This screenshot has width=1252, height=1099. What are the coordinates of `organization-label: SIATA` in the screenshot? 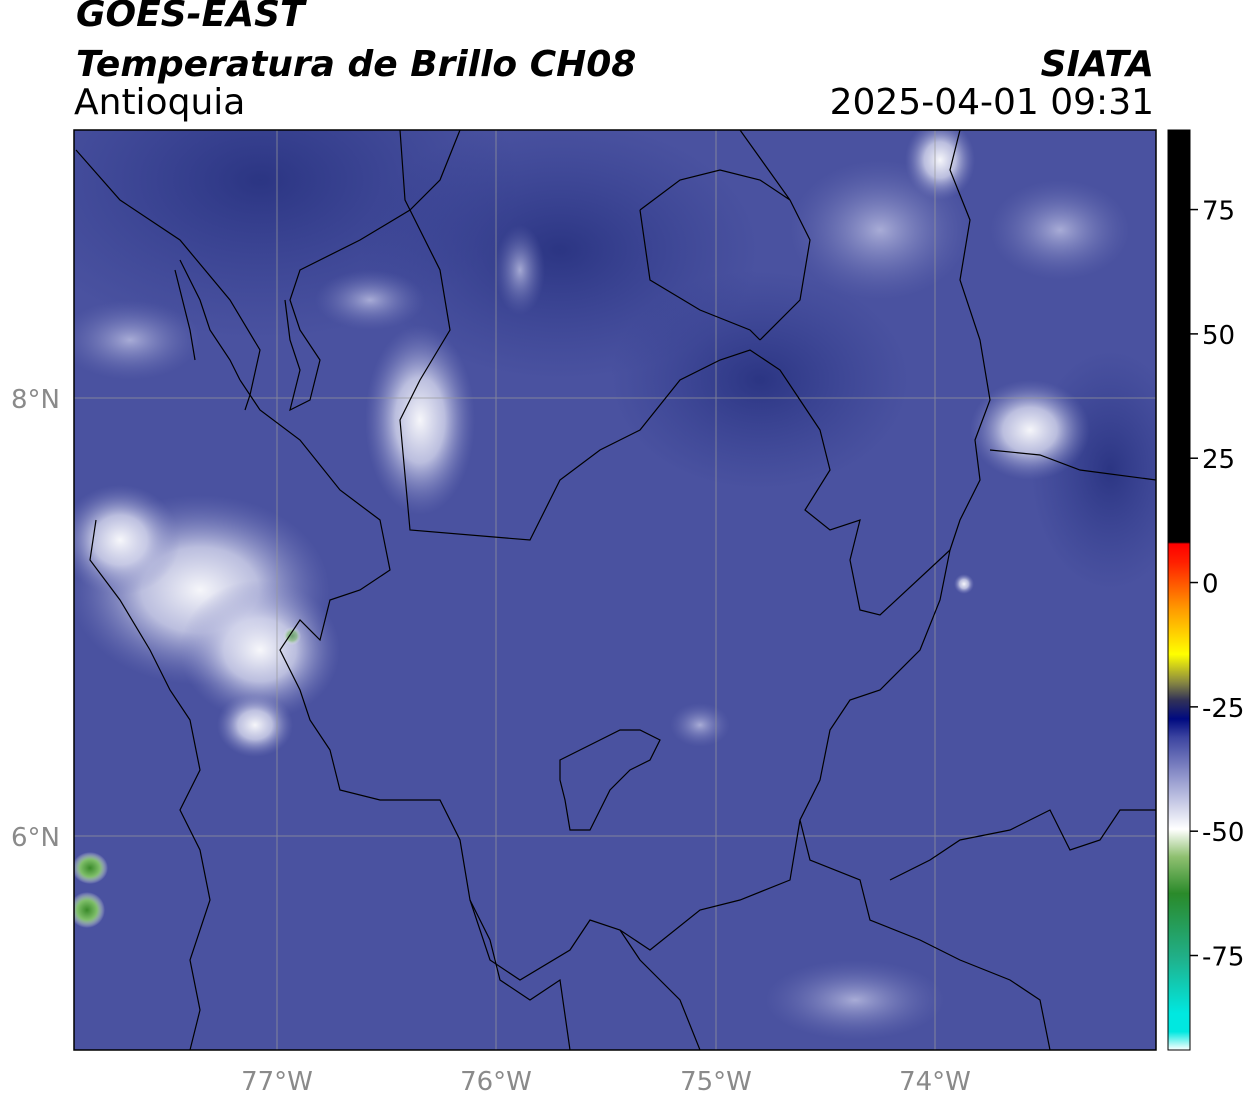 It's located at (1097, 64).